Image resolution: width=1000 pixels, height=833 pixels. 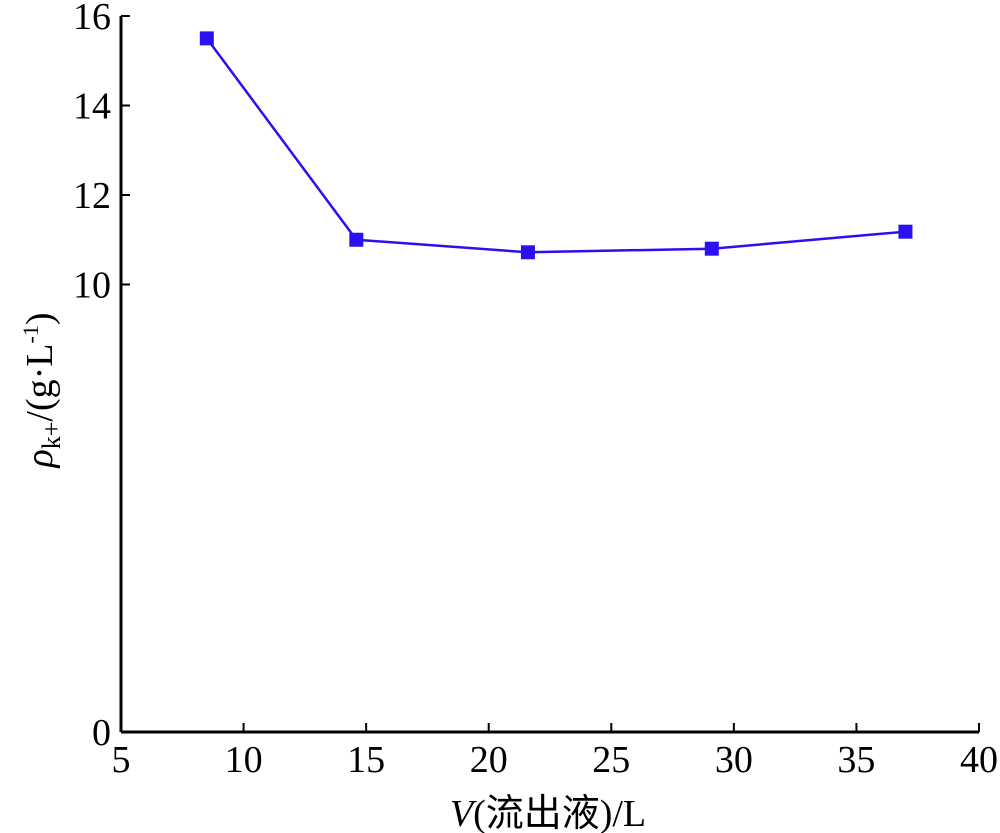 I want to click on x-tick-label: 25, so click(x=611, y=760).